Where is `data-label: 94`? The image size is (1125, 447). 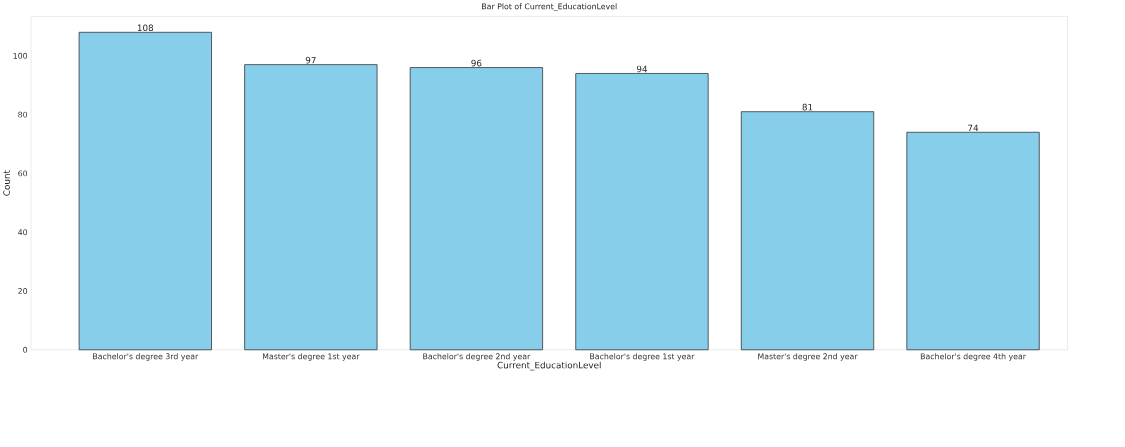
data-label: 94 is located at coordinates (642, 69).